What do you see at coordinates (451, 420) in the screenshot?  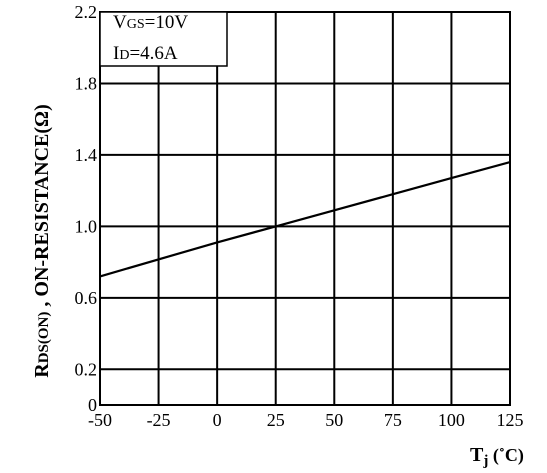 I see `x-tick-label: 100` at bounding box center [451, 420].